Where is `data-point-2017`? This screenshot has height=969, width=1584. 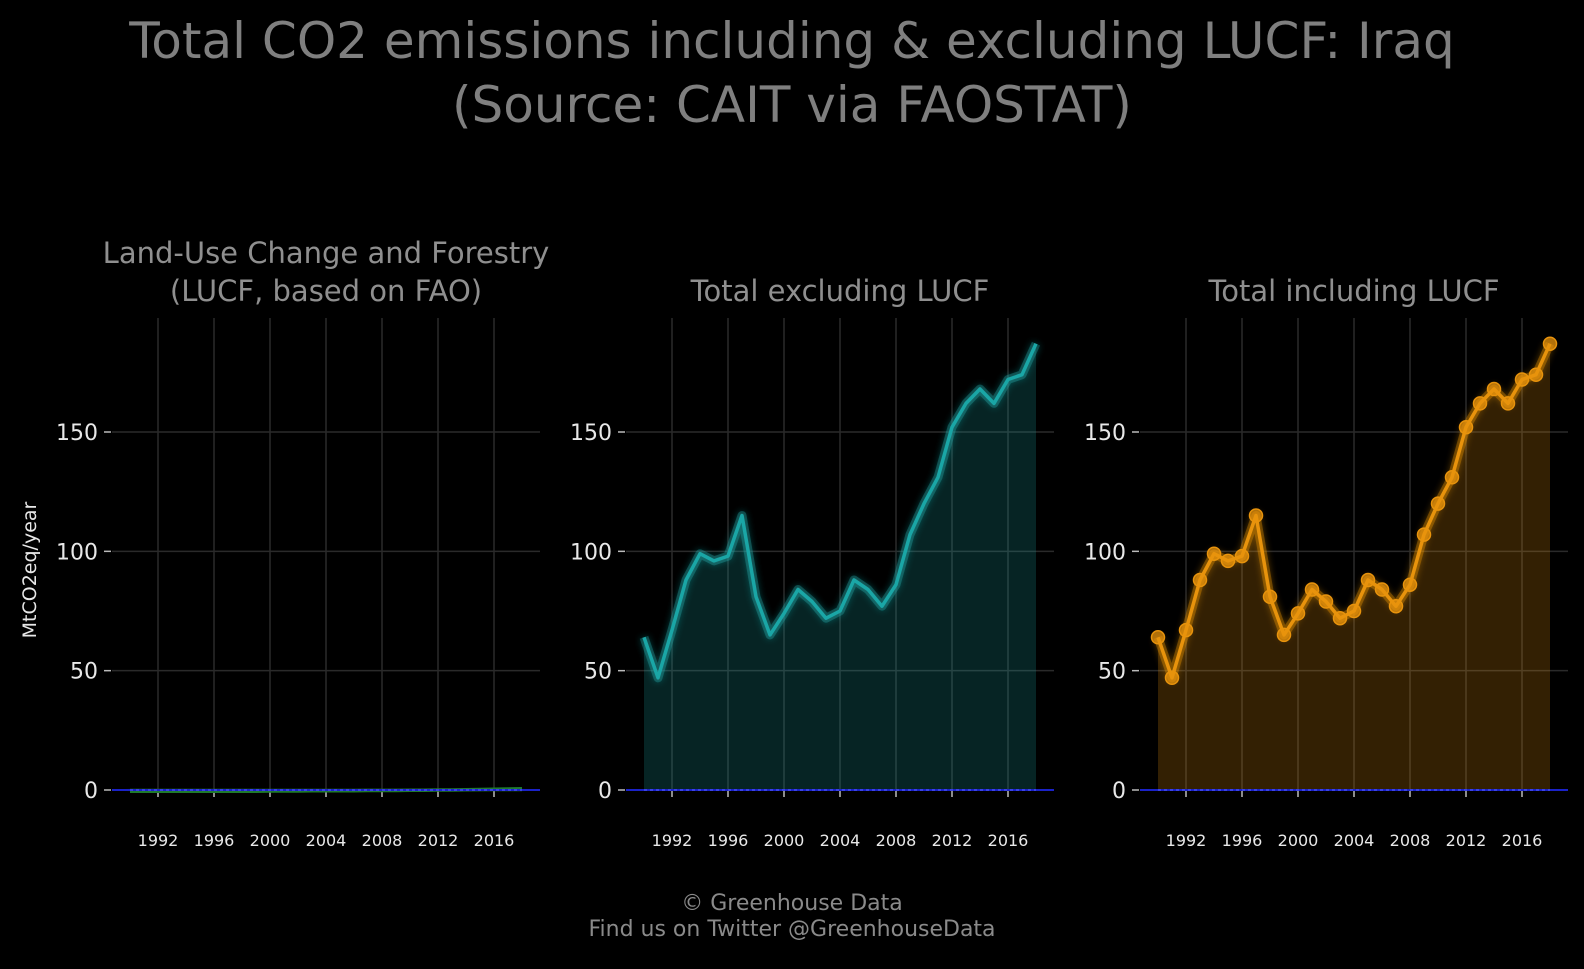
data-point-2017 is located at coordinates (1536, 374).